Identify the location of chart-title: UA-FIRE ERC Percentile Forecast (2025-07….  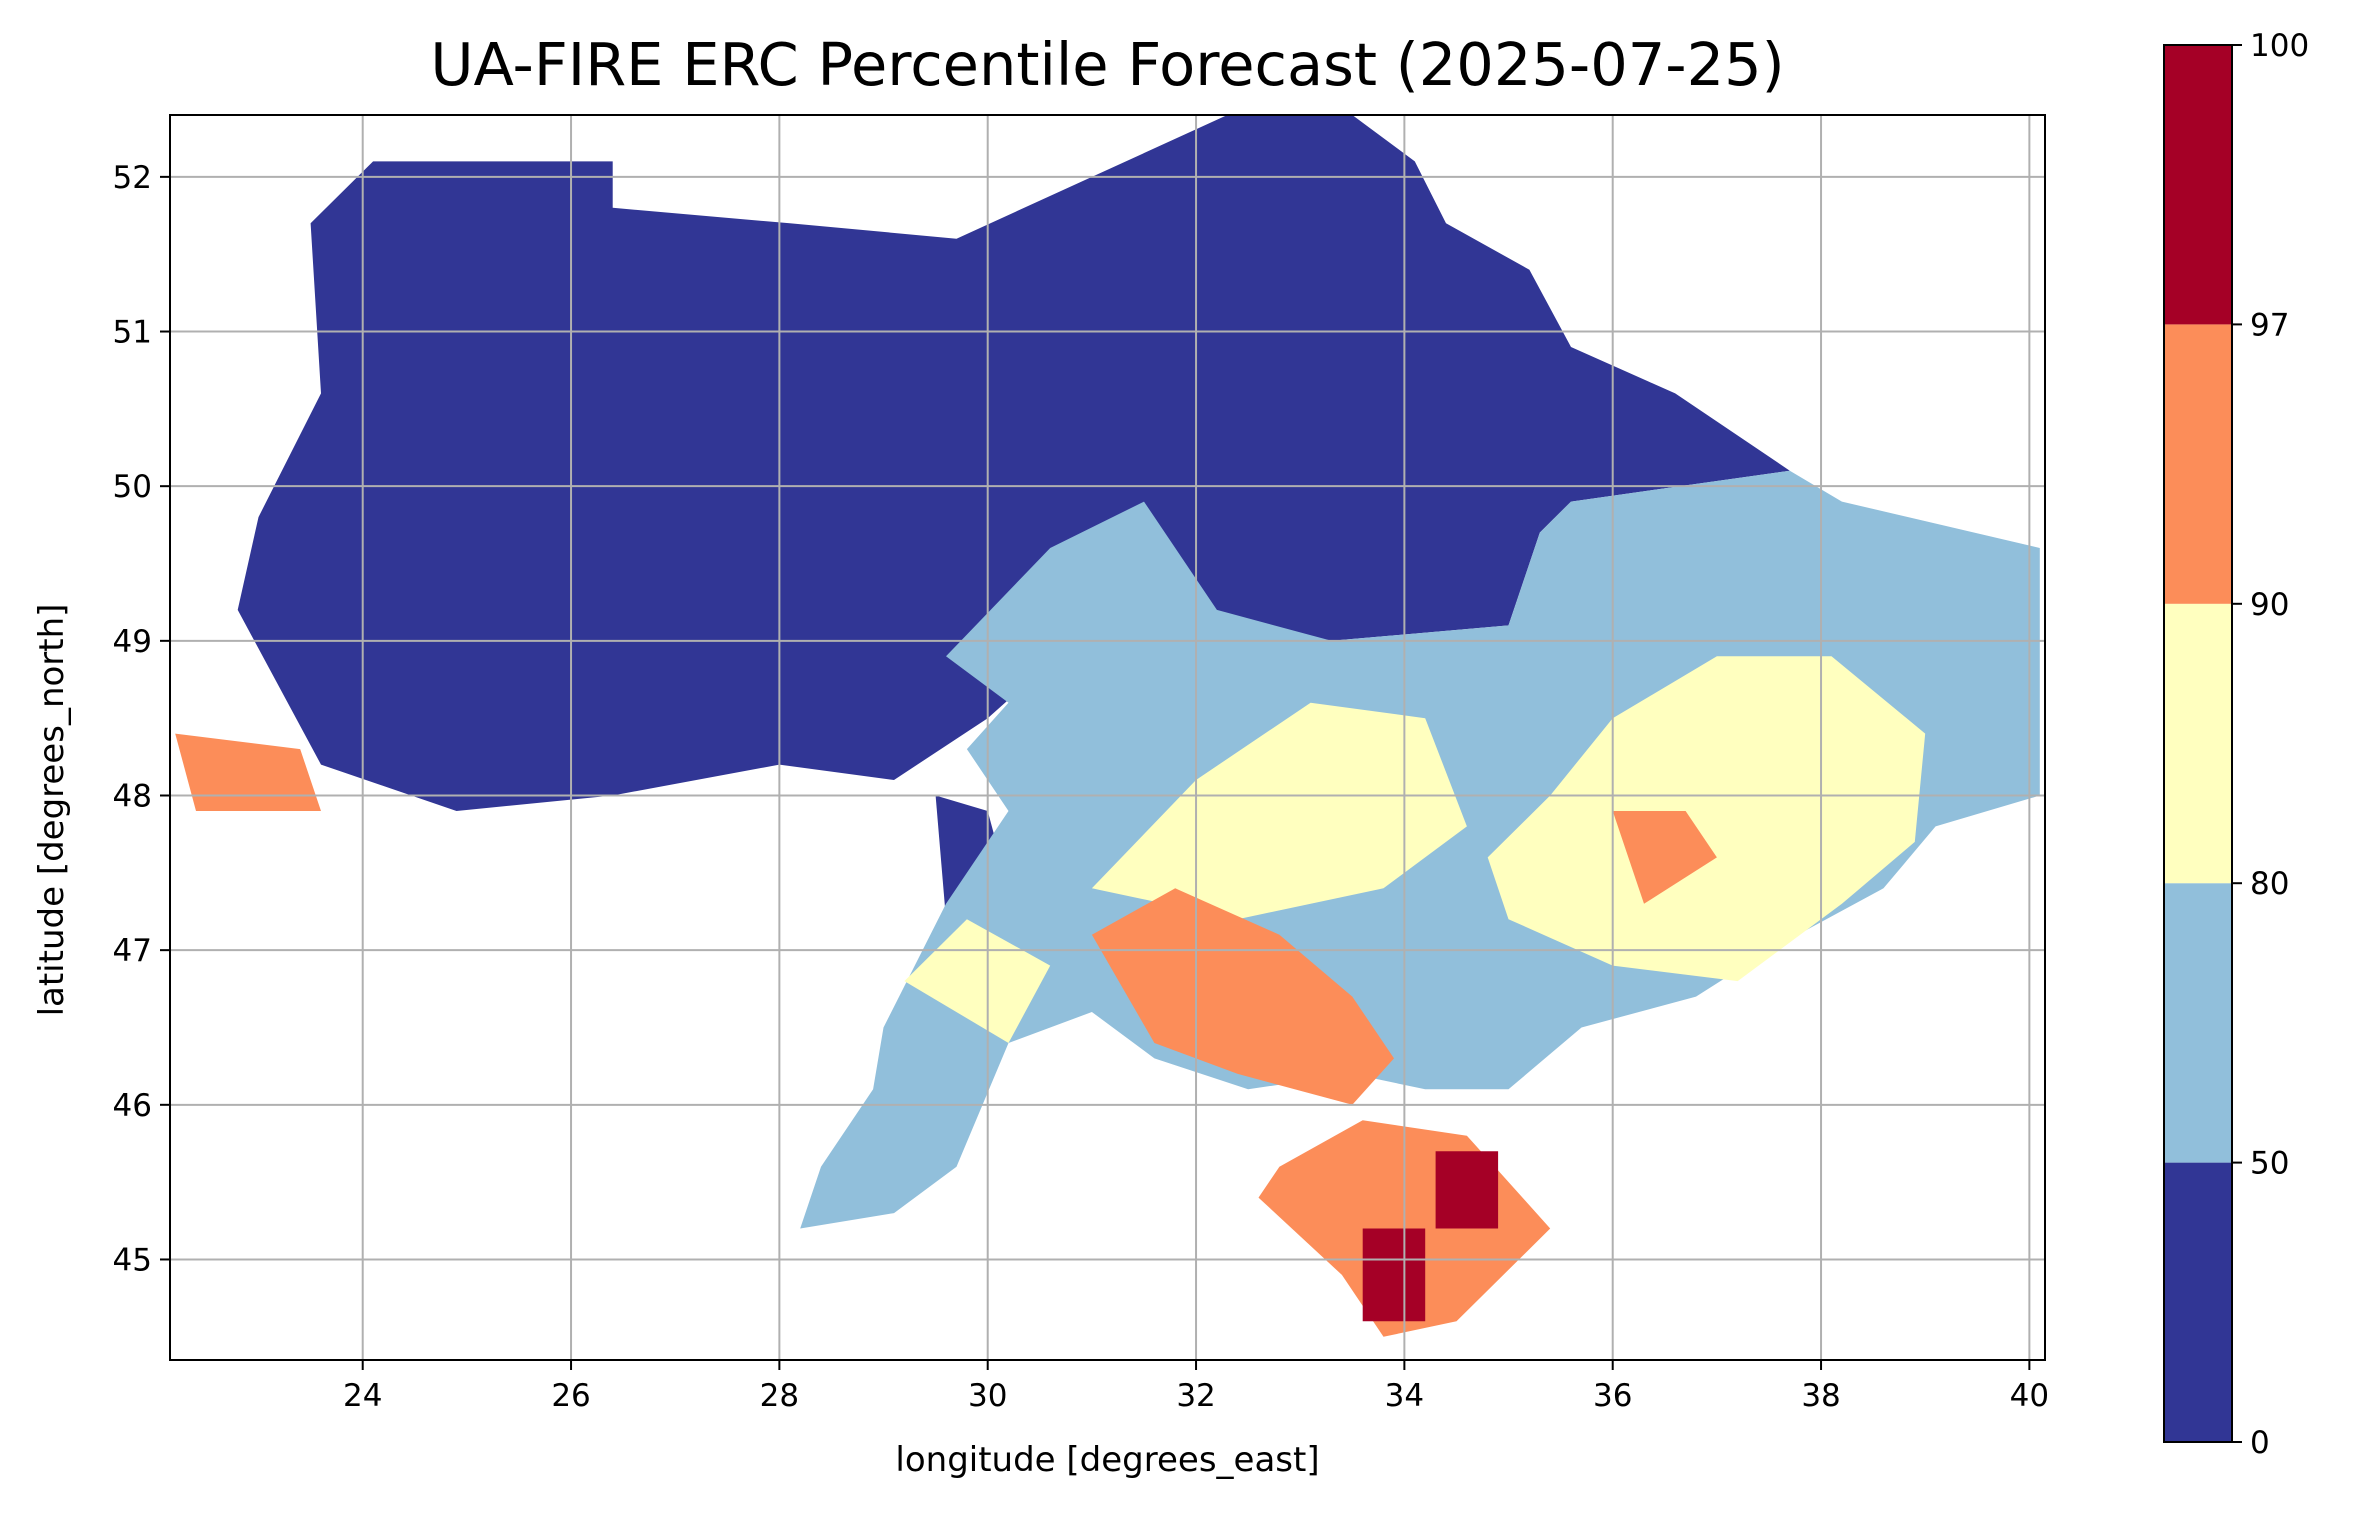
(1107, 64).